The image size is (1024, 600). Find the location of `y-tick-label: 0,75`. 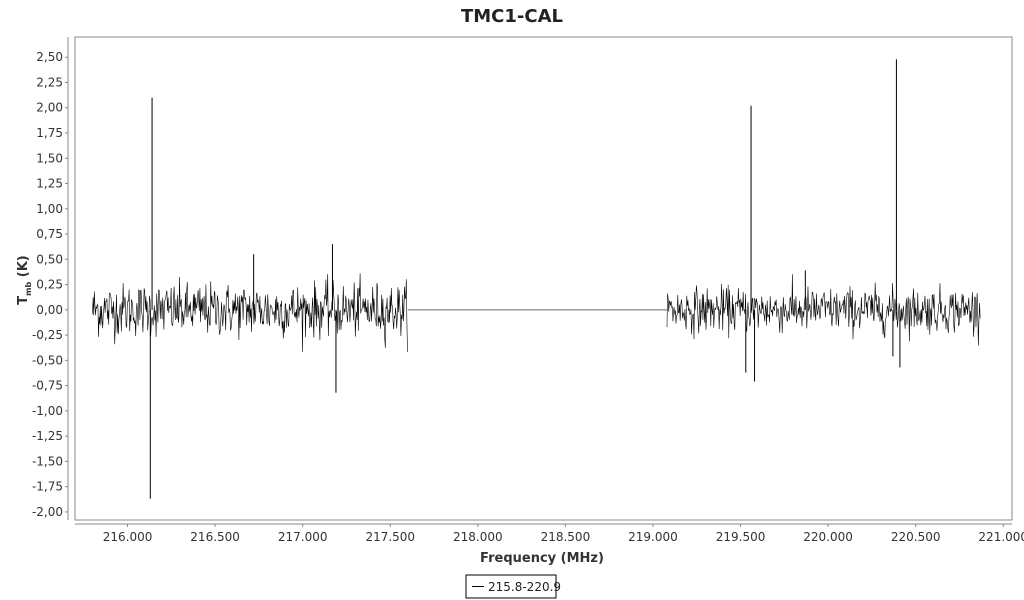

y-tick-label: 0,75 is located at coordinates (49, 234).